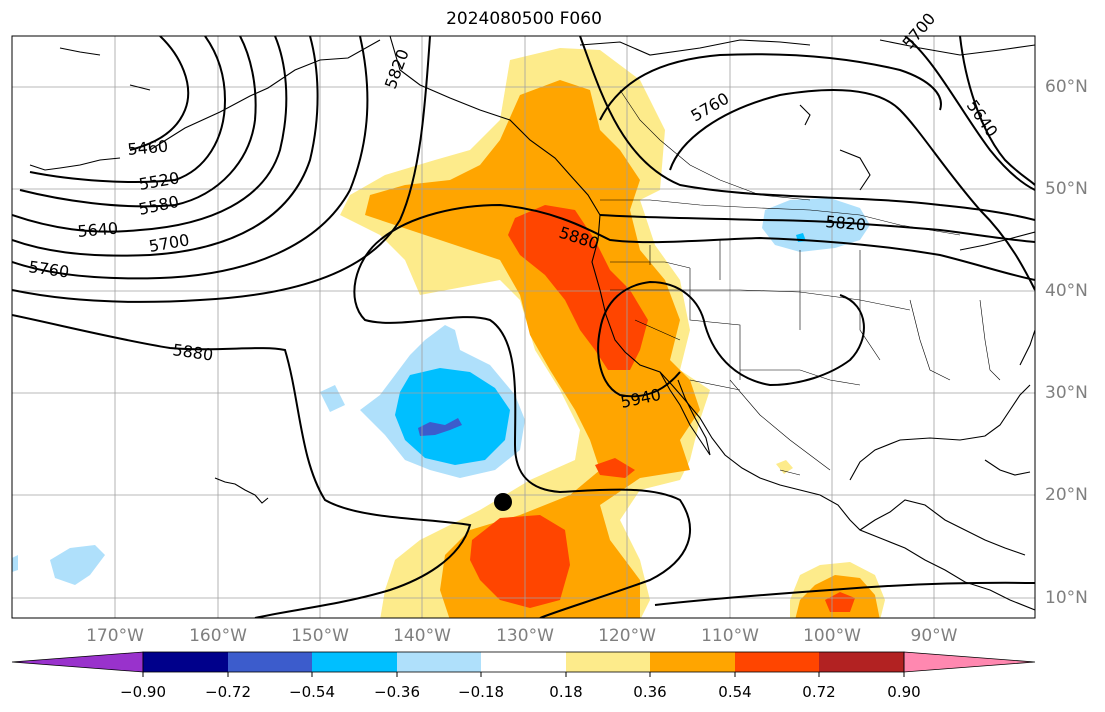 Image resolution: width=1105 pixels, height=712 pixels. I want to click on colorbar-tick-label: 0.72, so click(819, 692).